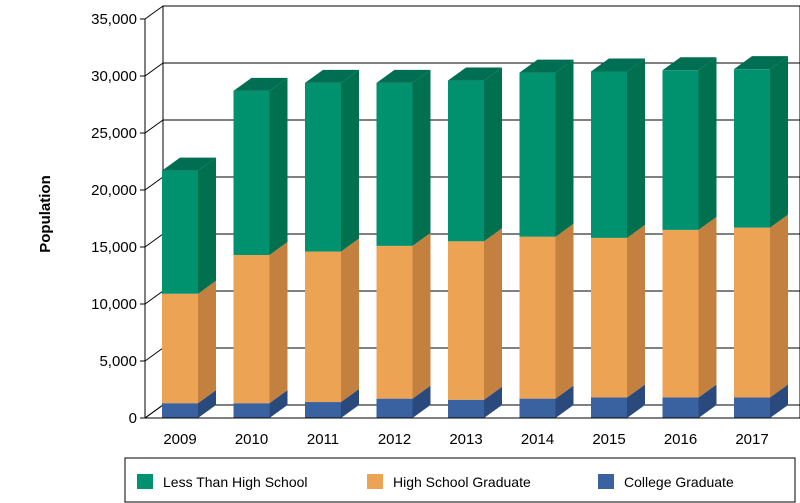 This screenshot has height=503, width=800. Describe the element at coordinates (465, 439) in the screenshot. I see `x-tick-label: 2013` at that location.